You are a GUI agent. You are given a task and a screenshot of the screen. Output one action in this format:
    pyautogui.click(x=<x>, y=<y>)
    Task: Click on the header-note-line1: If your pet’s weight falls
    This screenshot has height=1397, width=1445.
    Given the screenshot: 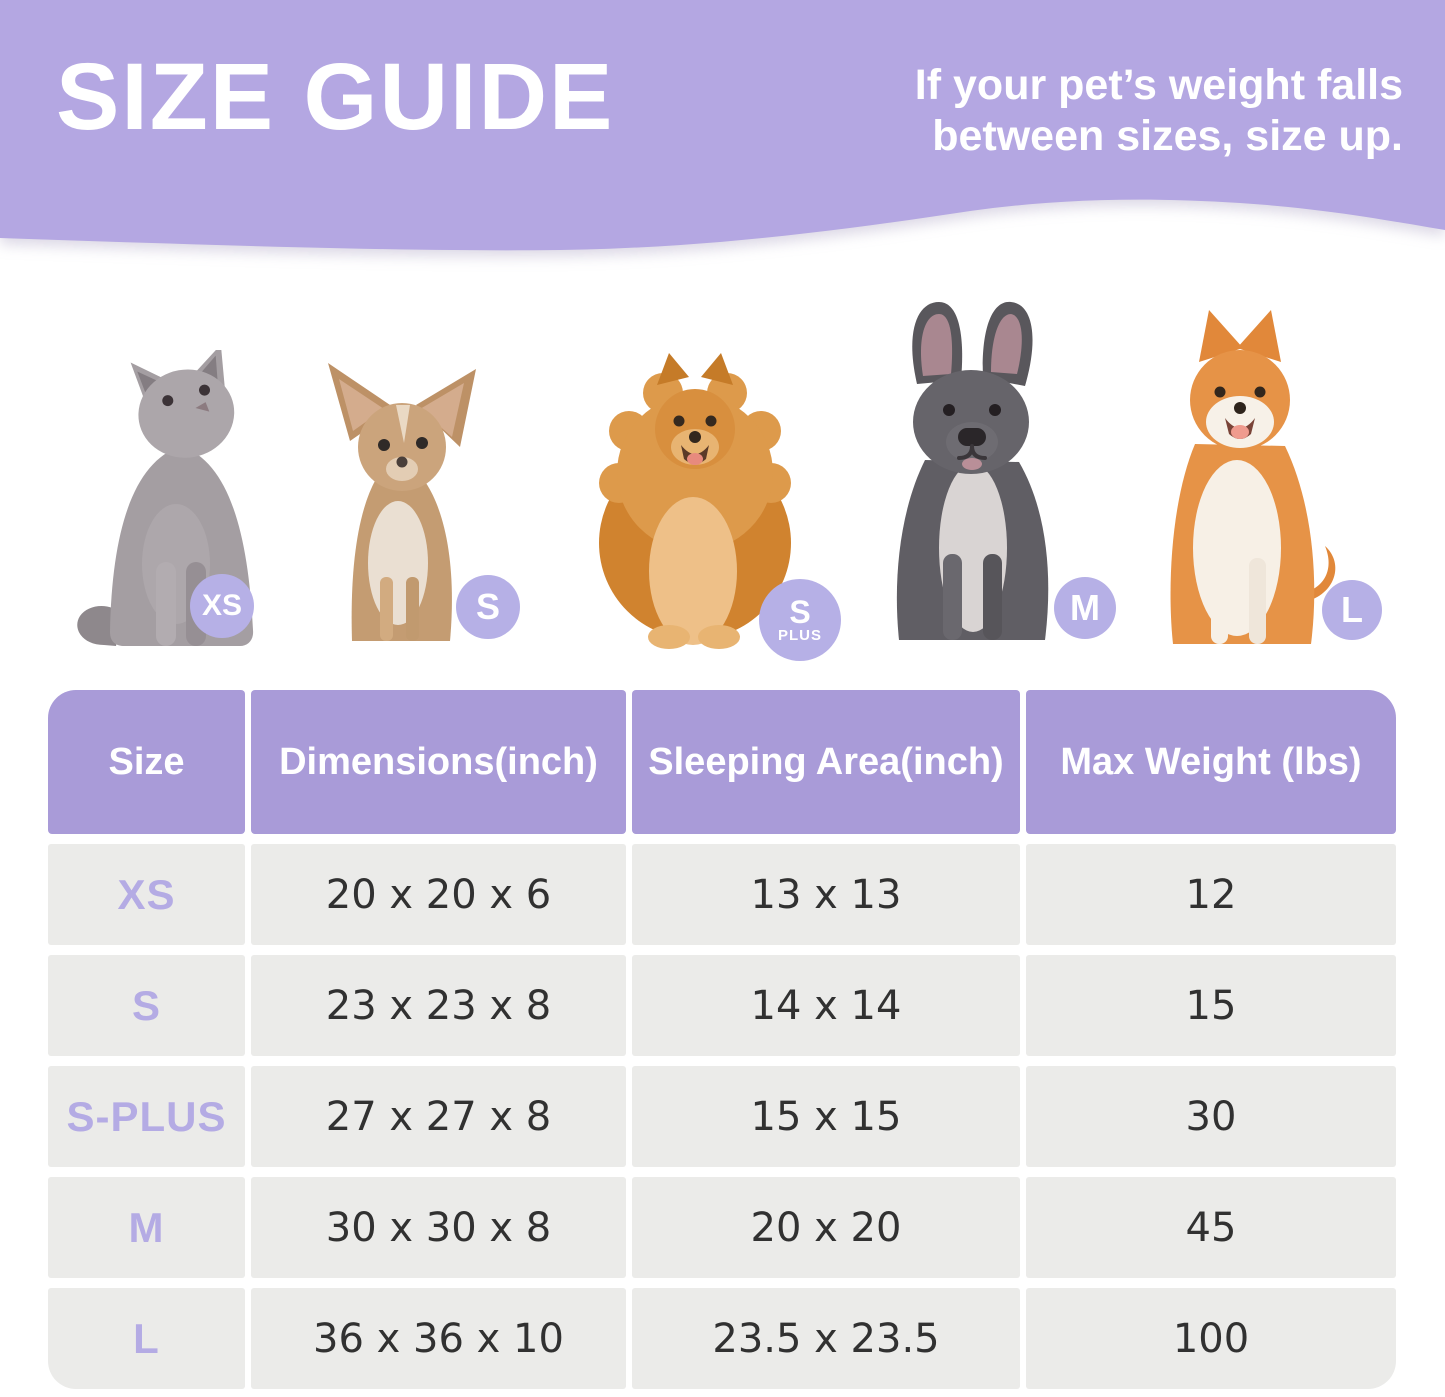 What is the action you would take?
    pyautogui.click(x=1158, y=85)
    